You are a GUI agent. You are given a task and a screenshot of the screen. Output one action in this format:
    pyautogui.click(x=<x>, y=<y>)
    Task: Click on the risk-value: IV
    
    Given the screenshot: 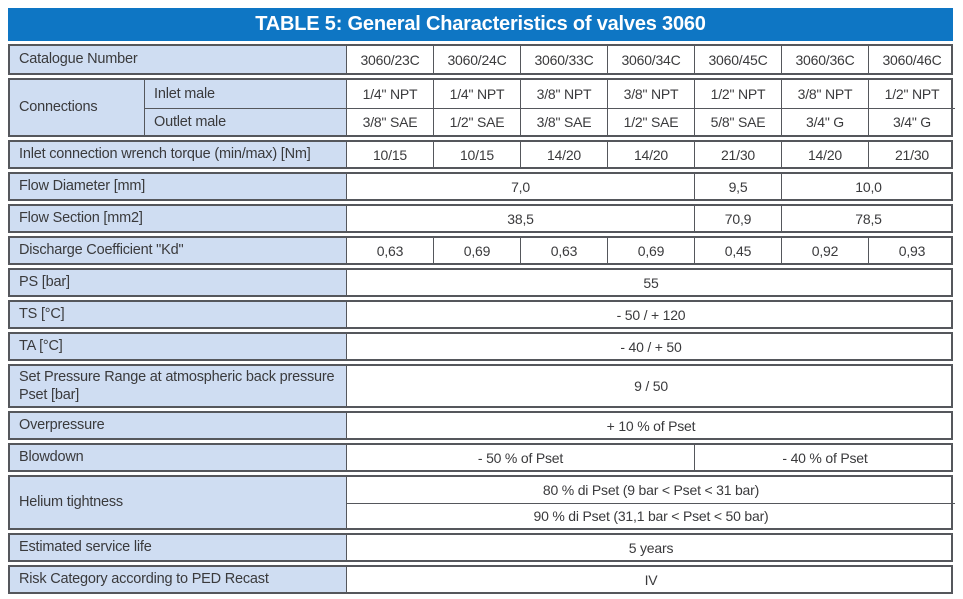 What is the action you would take?
    pyautogui.click(x=650, y=579)
    